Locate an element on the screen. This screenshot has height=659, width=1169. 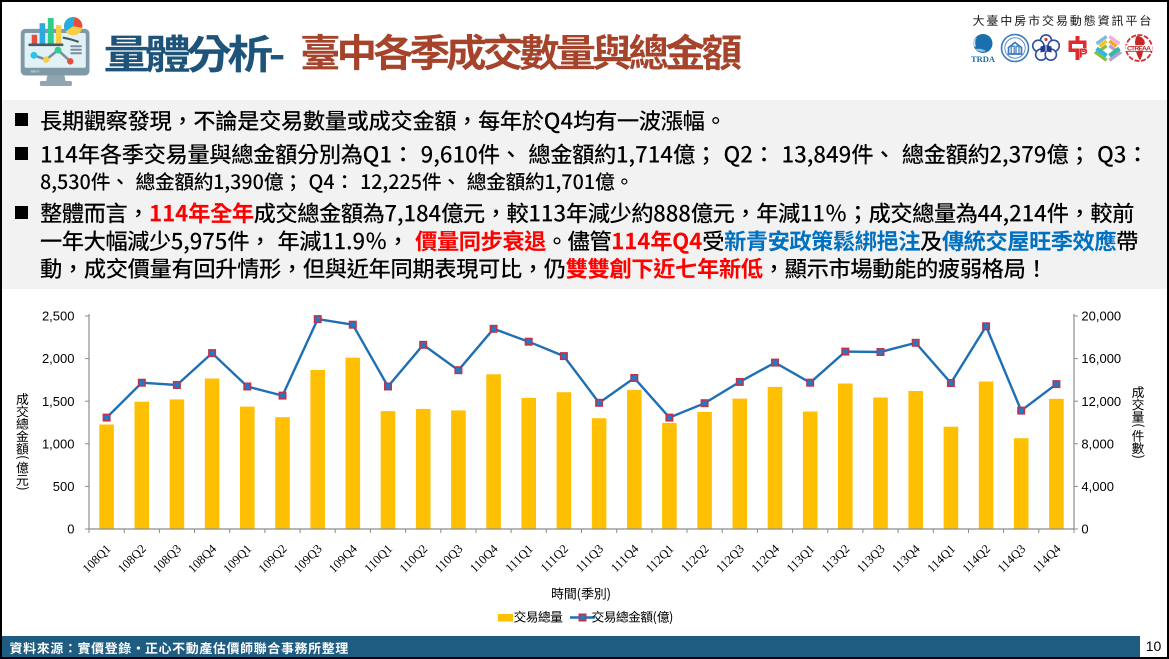
svg-text: 109Q4 is located at coordinates (343, 558).